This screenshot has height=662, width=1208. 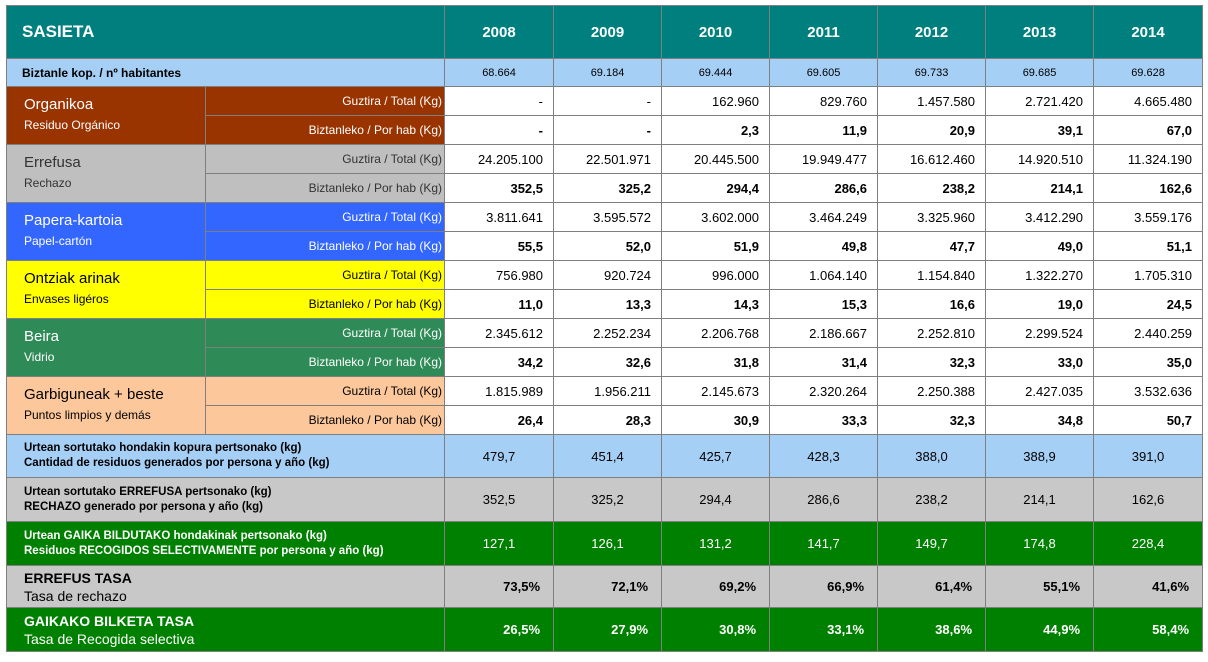 What do you see at coordinates (1148, 304) in the screenshot?
I see `per-hab-value: 24,5` at bounding box center [1148, 304].